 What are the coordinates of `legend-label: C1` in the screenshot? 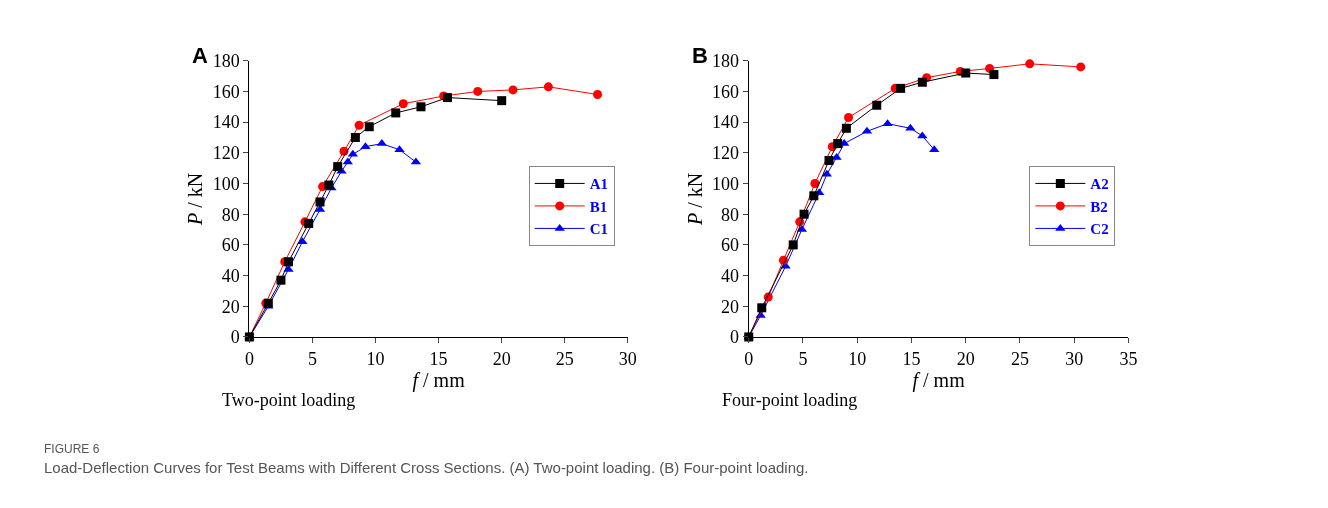 It's located at (599, 229).